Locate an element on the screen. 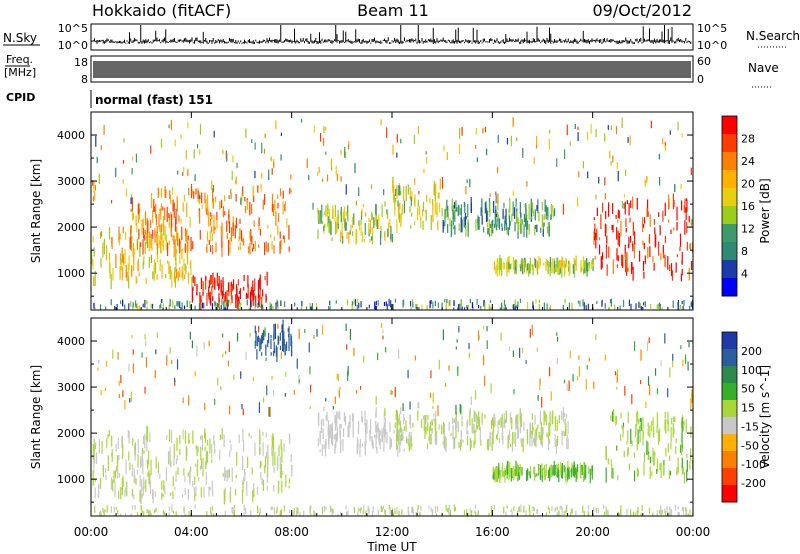  colorbar-segment is located at coordinates (729, 392).